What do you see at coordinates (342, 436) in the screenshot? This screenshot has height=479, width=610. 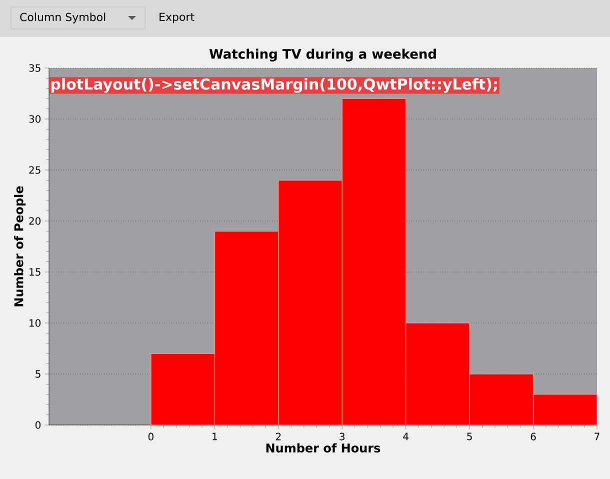 I see `x-tick-label: 3` at bounding box center [342, 436].